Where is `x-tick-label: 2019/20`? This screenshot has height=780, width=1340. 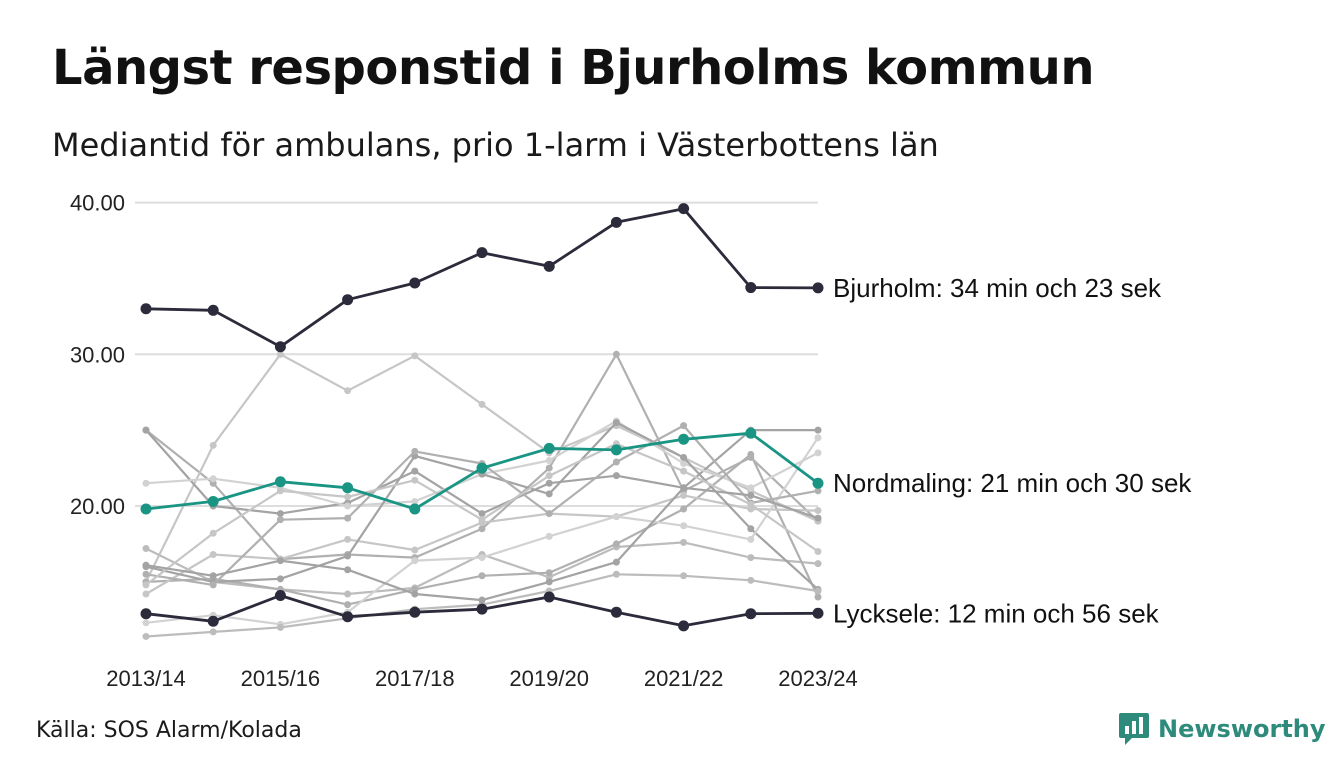
x-tick-label: 2019/20 is located at coordinates (549, 678).